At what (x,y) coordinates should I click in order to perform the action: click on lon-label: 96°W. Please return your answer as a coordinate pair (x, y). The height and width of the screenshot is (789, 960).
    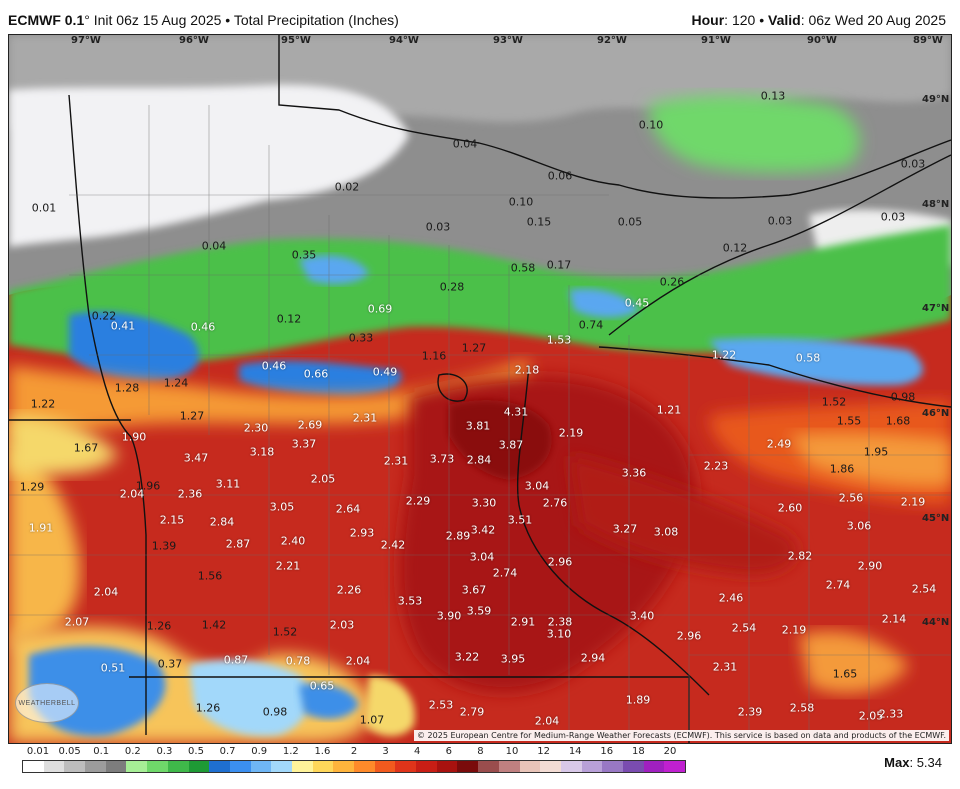
    Looking at the image, I should click on (194, 40).